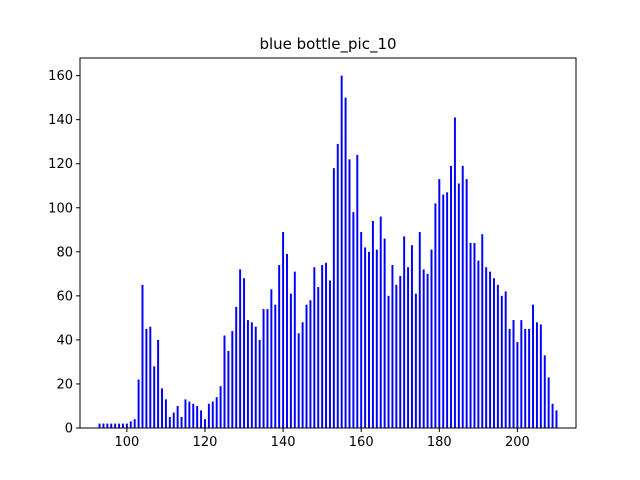 The image size is (640, 480). What do you see at coordinates (322, 439) in the screenshot?
I see `x-axis-ticks: 100 120 140 160 180 200` at bounding box center [322, 439].